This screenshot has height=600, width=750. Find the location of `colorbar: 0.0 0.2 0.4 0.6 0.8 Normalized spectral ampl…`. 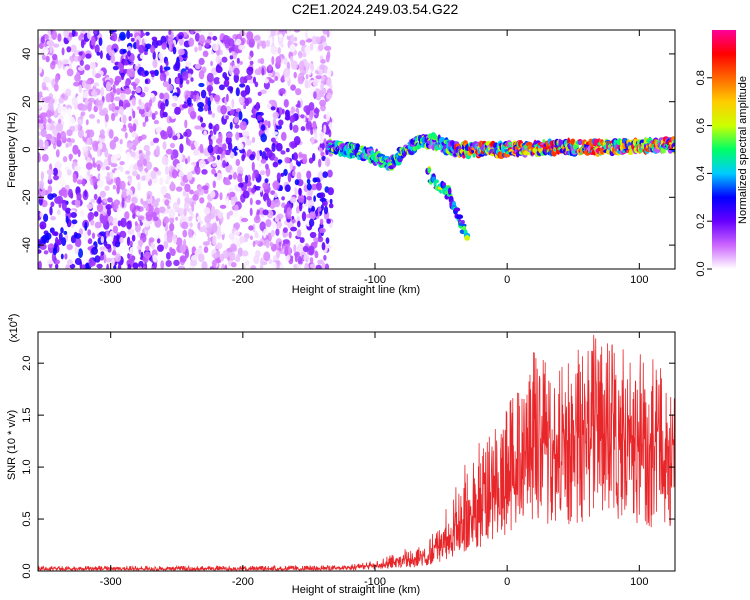

colorbar: 0.0 0.2 0.4 0.6 0.8 Normalized spectral ampl… is located at coordinates (722, 153).